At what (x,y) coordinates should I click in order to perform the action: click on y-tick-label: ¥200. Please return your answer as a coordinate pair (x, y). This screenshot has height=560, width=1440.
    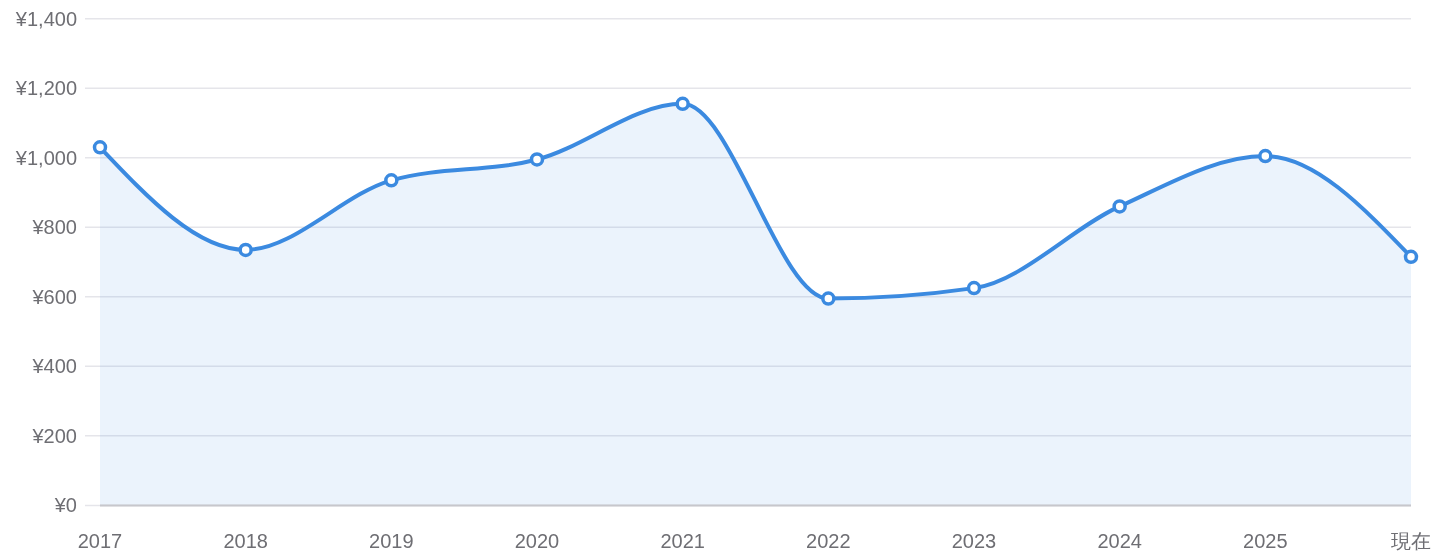
    Looking at the image, I should click on (54, 435).